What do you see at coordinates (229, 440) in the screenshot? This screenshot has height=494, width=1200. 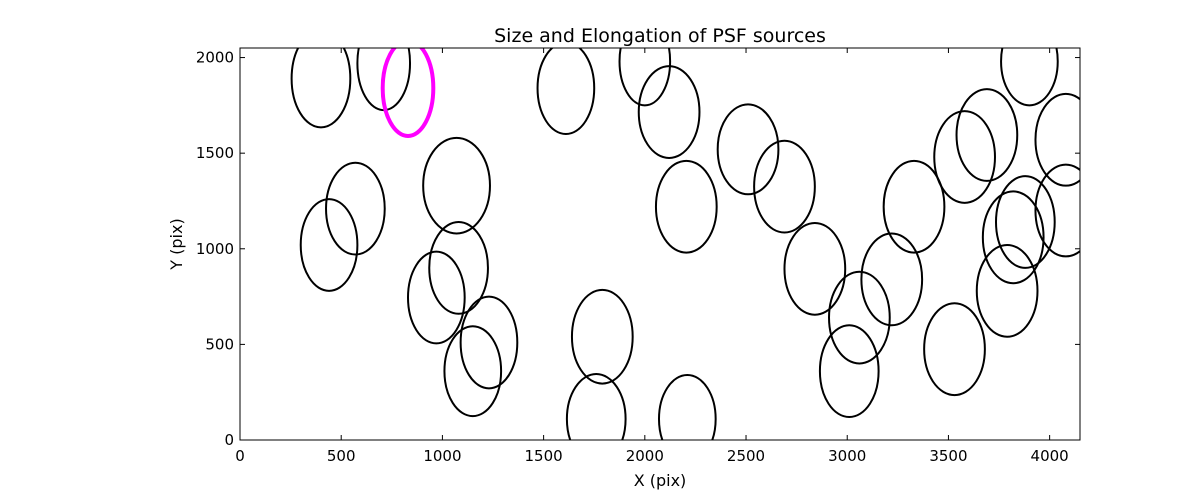 I see `y-tick-label: 0` at bounding box center [229, 440].